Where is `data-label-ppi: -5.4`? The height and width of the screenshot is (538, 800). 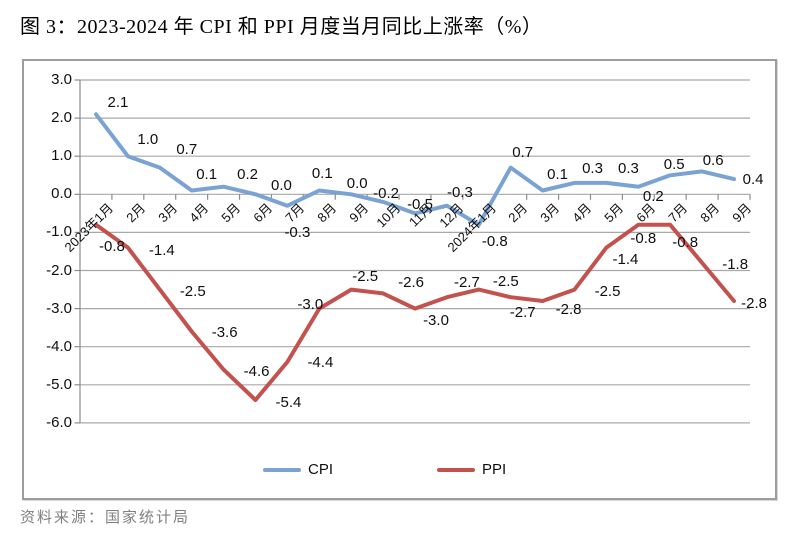
data-label-ppi: -5.4 is located at coordinates (288, 403).